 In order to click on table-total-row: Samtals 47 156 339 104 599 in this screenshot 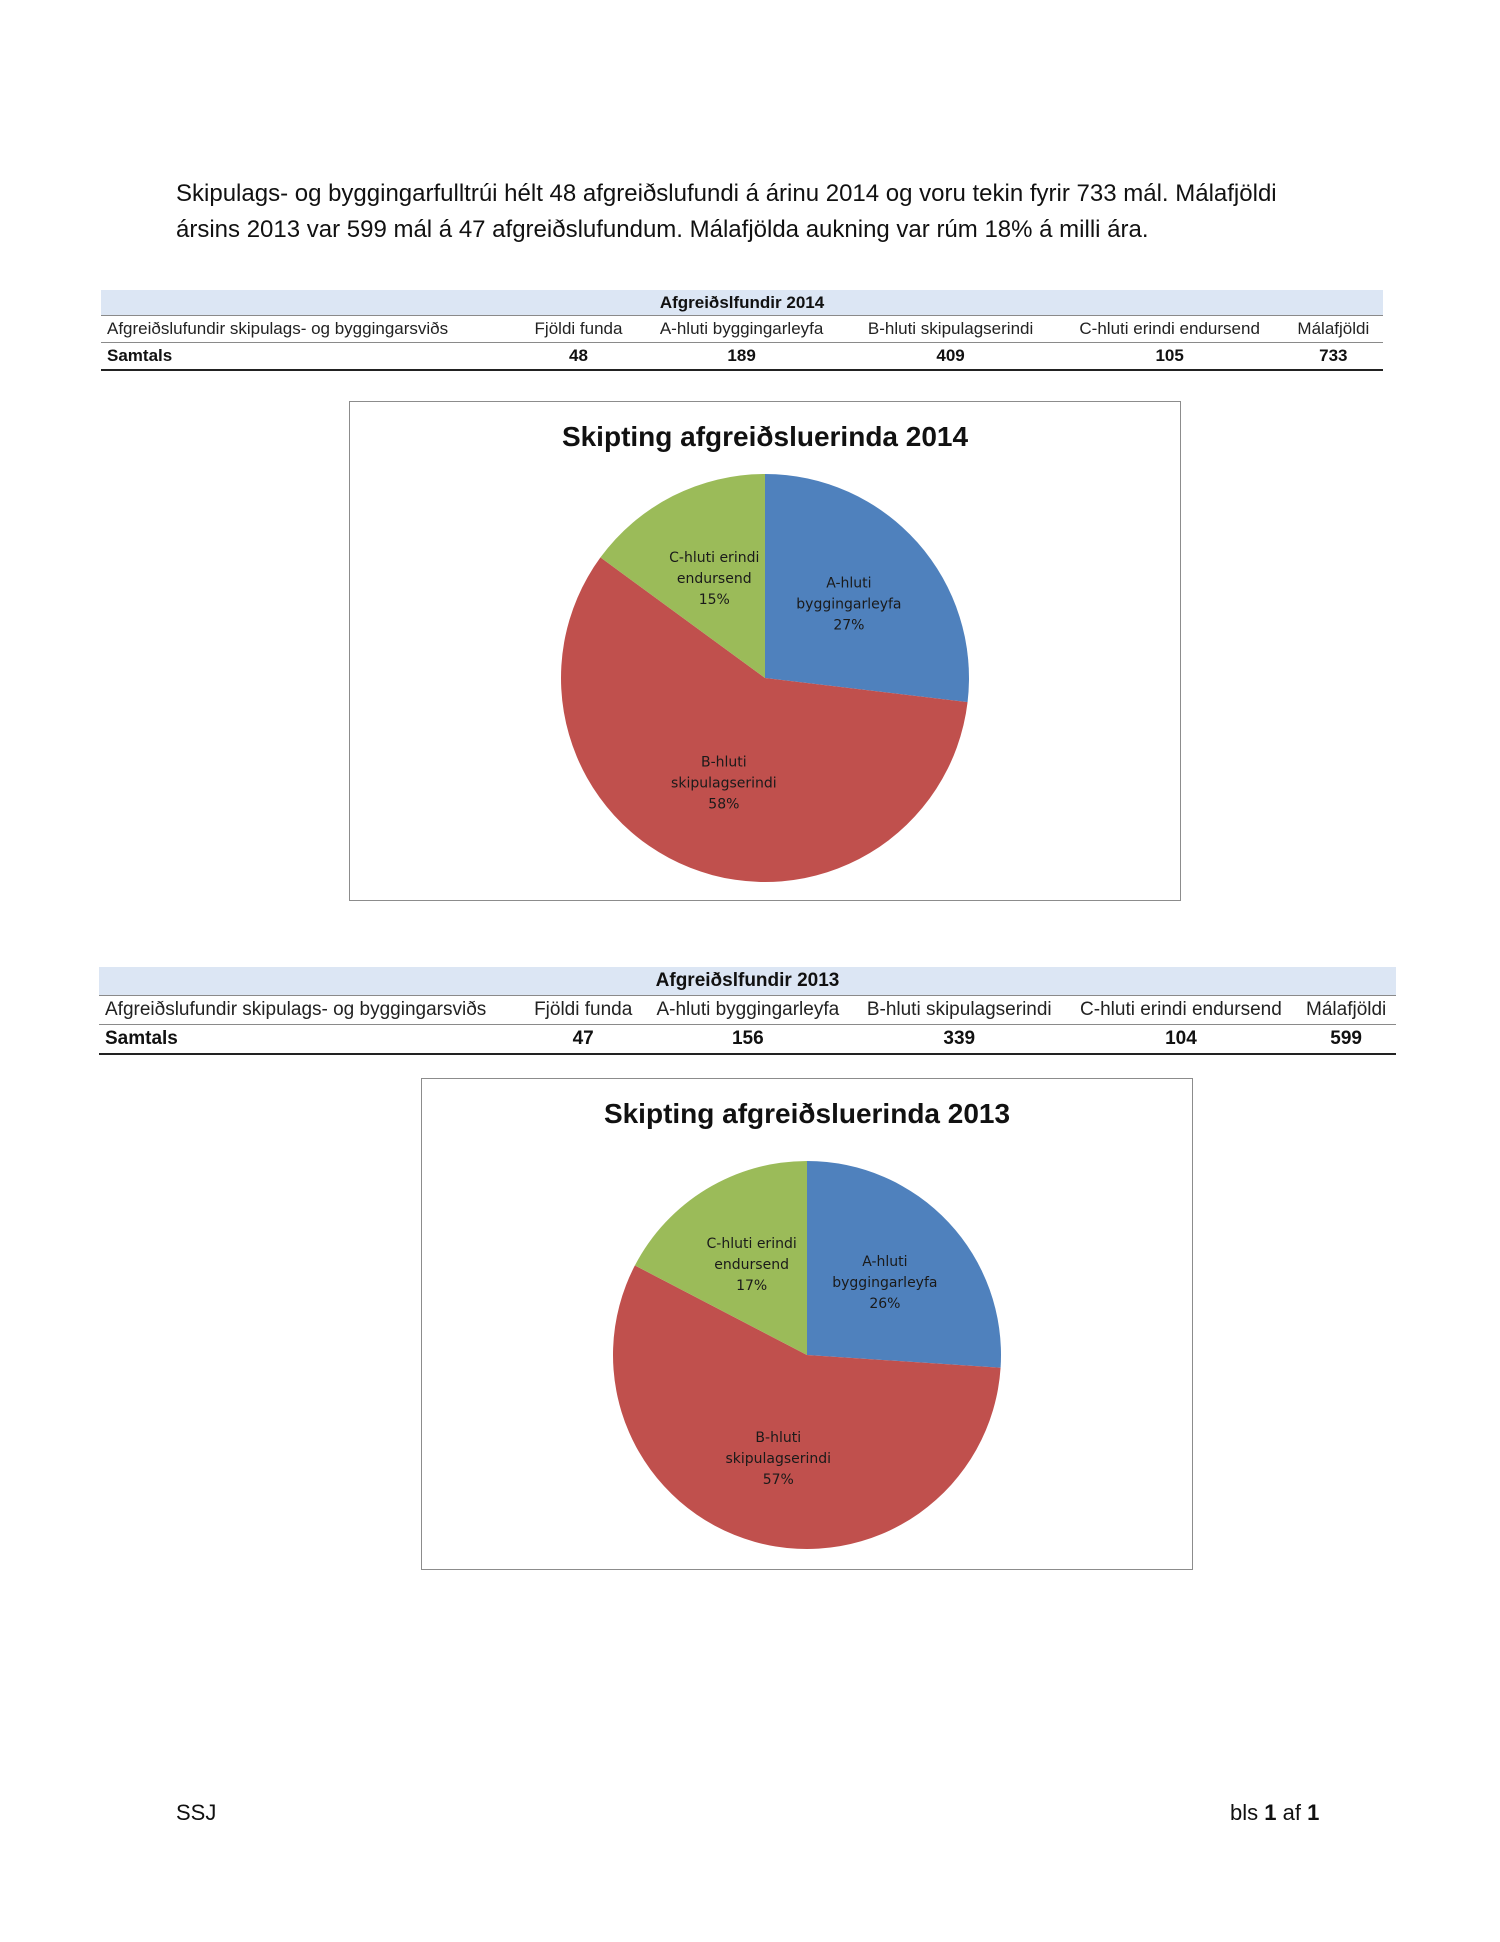, I will do `click(747, 1039)`.